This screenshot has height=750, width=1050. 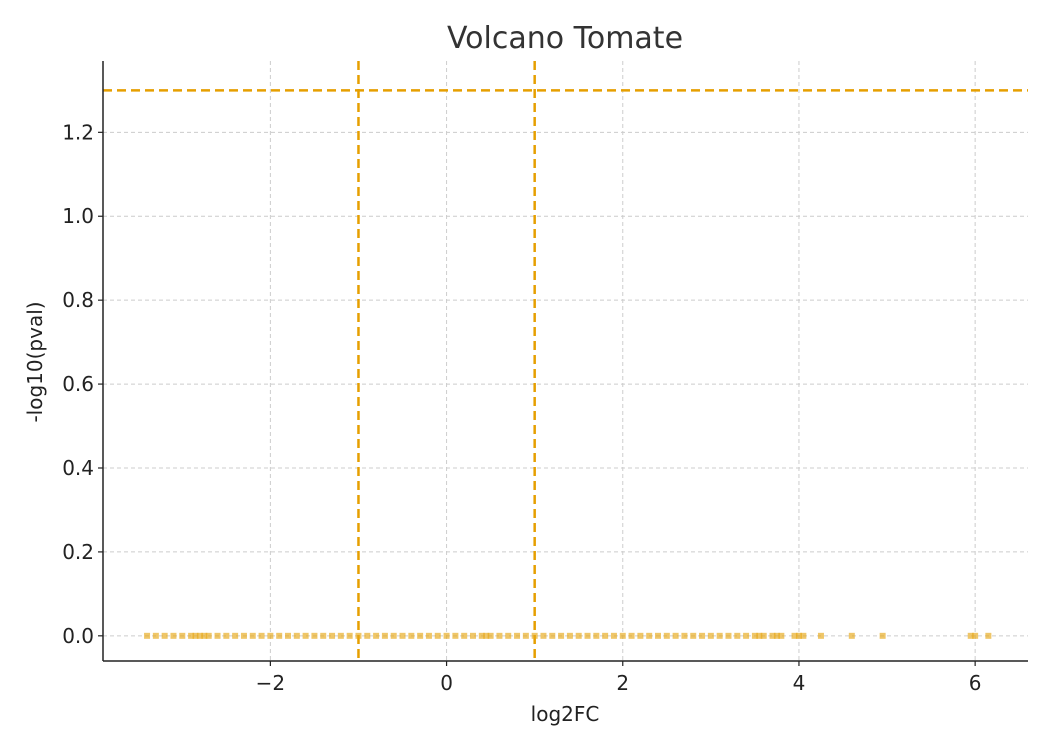 I want to click on y-axis-title: -log10(pval), so click(x=35, y=361).